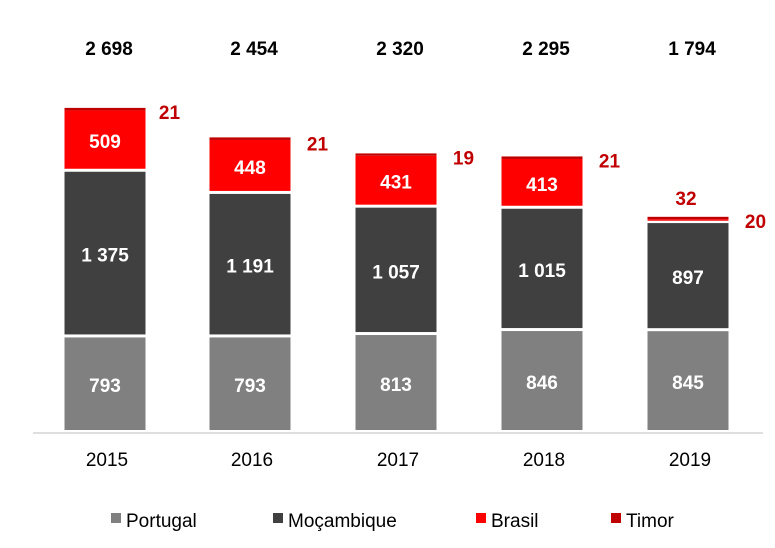 Image resolution: width=775 pixels, height=548 pixels. I want to click on data-label-portugal-2019: 845, so click(688, 383).